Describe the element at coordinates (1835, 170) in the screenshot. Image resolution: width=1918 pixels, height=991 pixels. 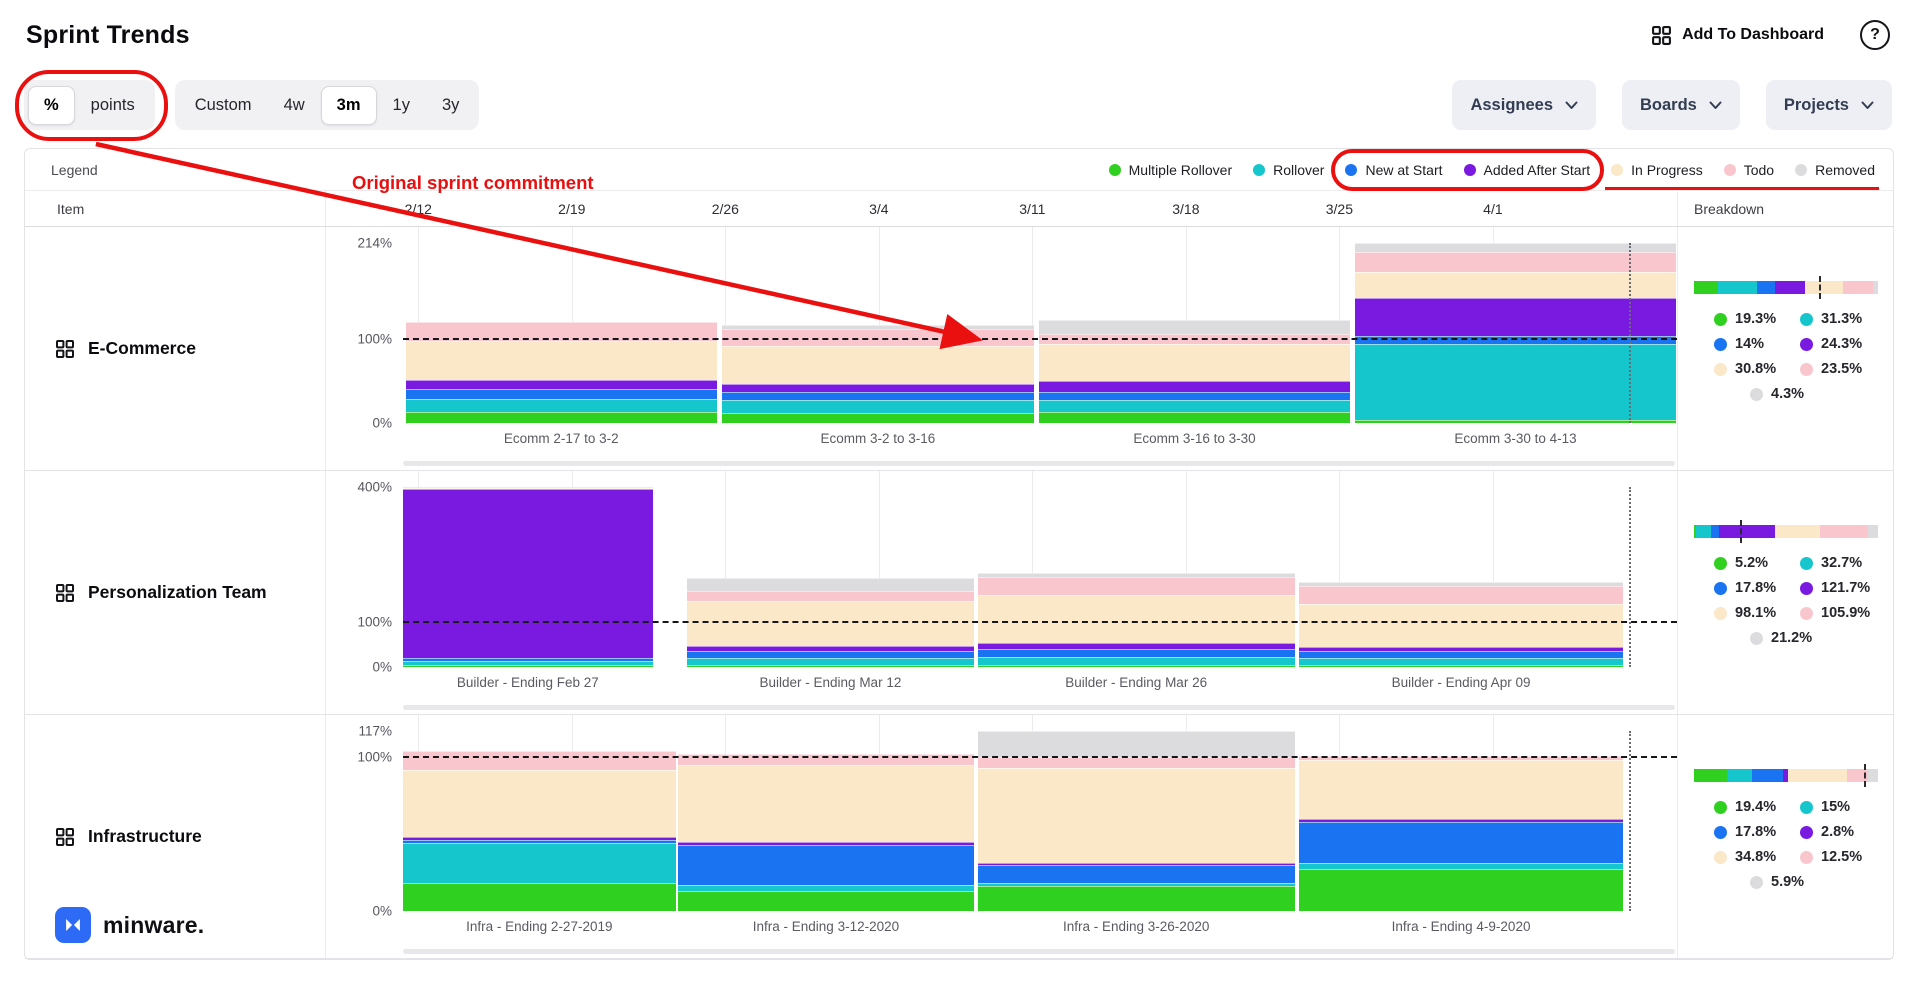
I see `legend-item-removed: Removed` at that location.